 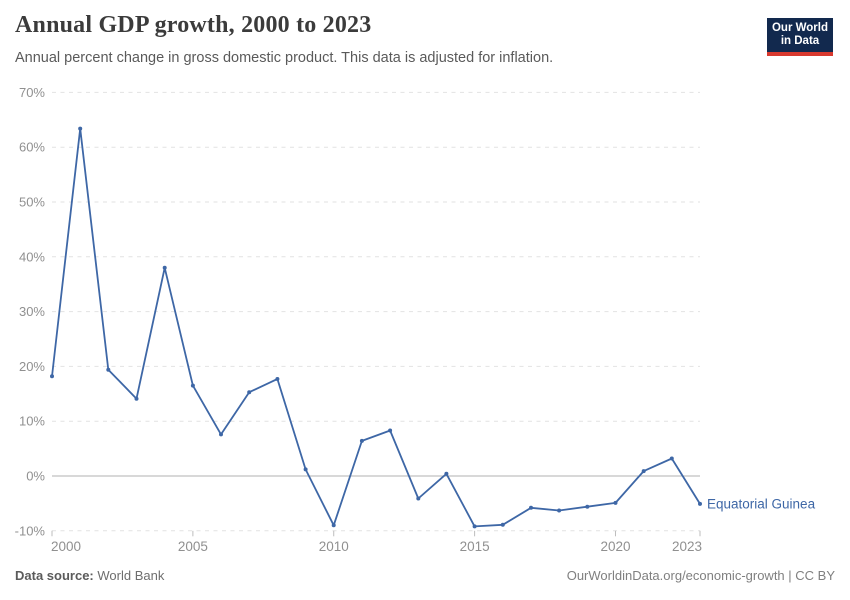 I want to click on x-axis-tick-label: 2010, so click(x=334, y=546).